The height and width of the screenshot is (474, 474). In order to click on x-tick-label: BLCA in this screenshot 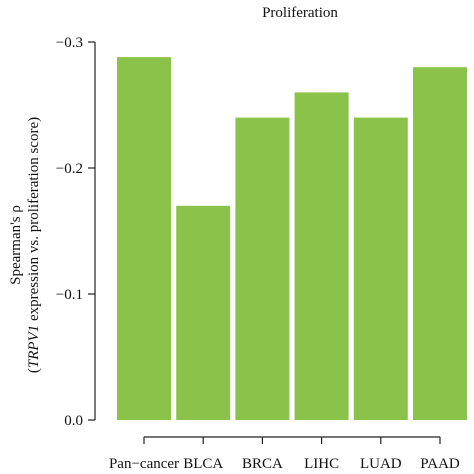, I will do `click(203, 464)`.